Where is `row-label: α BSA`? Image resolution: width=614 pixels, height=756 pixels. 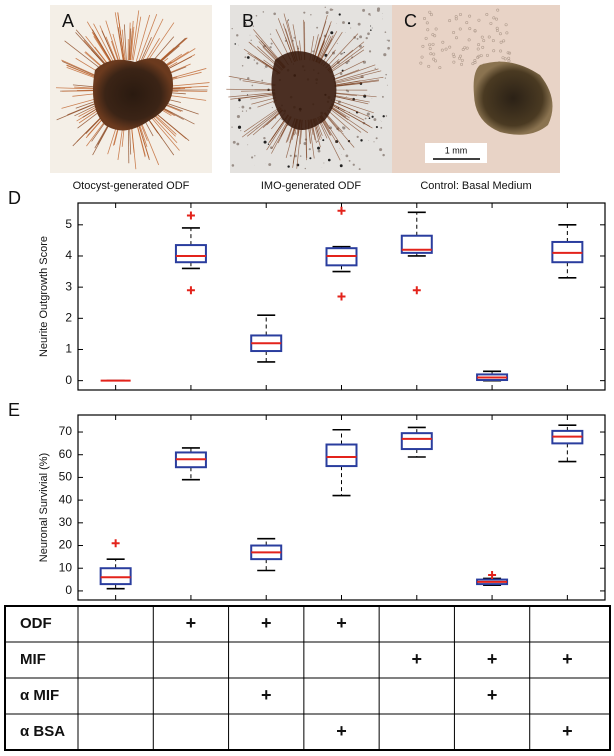 row-label: α BSA is located at coordinates (42, 731).